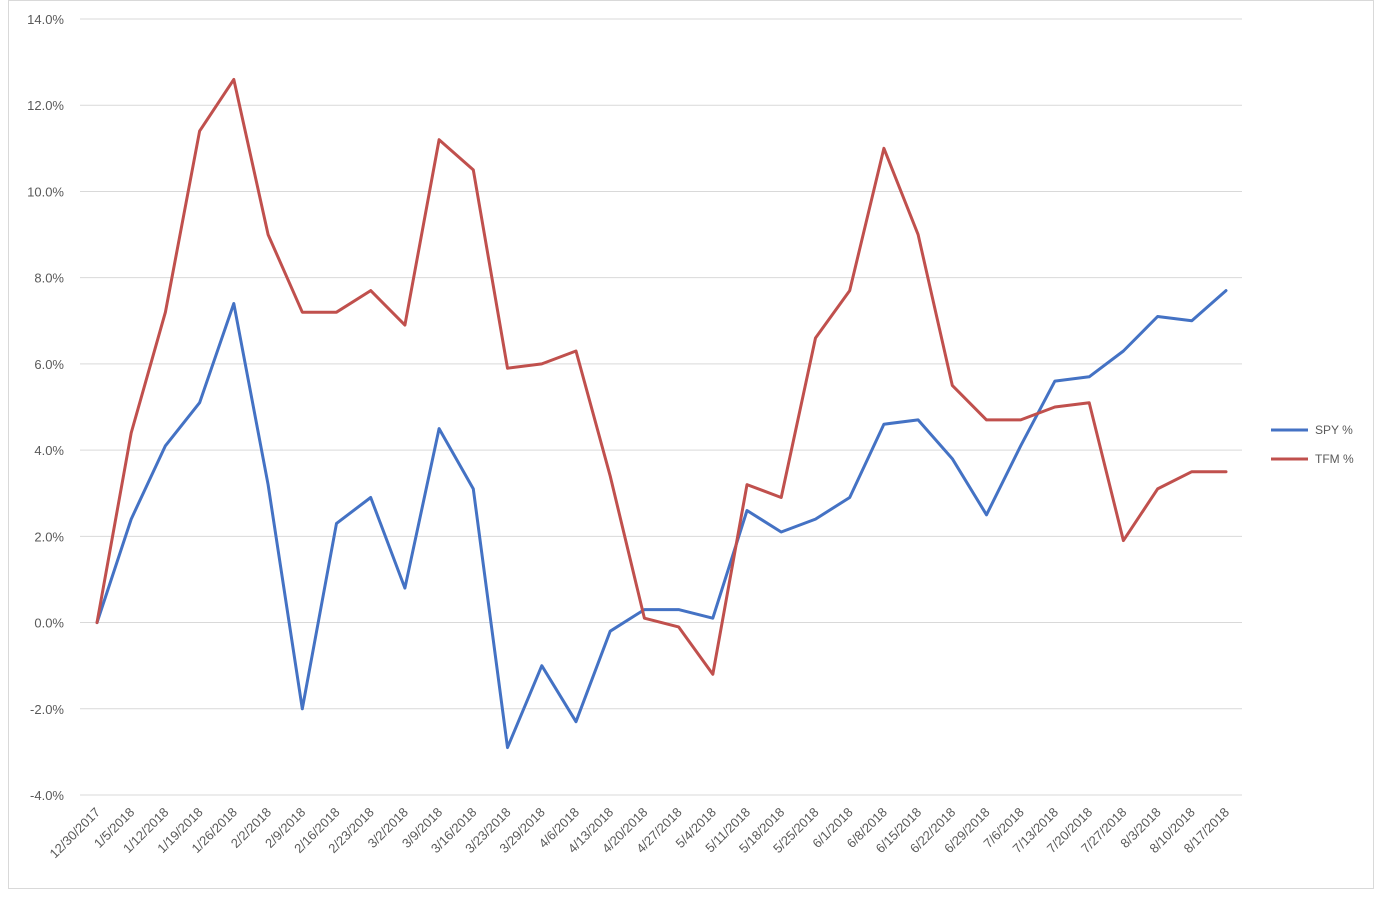 The height and width of the screenshot is (898, 1382). What do you see at coordinates (47, 709) in the screenshot?
I see `y-tick-label: -2.0%` at bounding box center [47, 709].